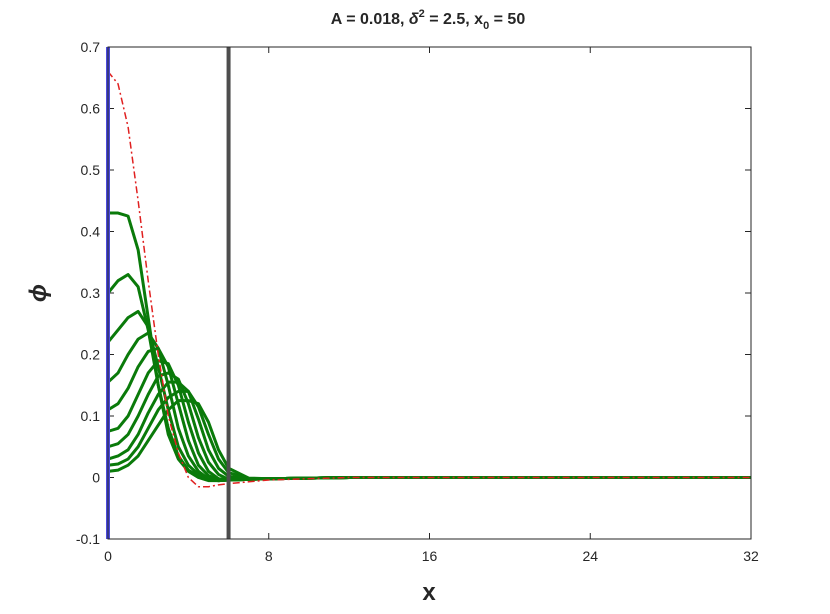 This screenshot has height=614, width=830. What do you see at coordinates (269, 556) in the screenshot?
I see `x-tick-label: 8` at bounding box center [269, 556].